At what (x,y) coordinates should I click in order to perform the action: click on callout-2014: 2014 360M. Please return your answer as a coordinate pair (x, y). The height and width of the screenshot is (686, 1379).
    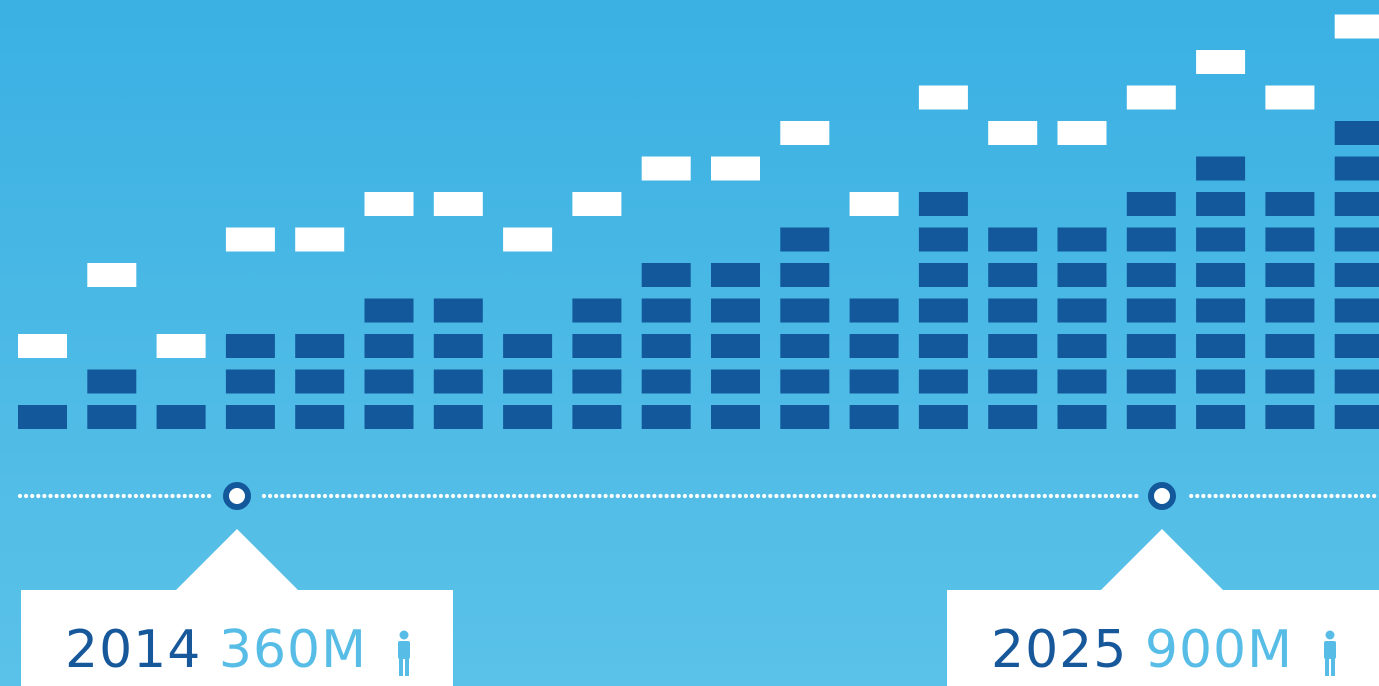
    Looking at the image, I should click on (237, 638).